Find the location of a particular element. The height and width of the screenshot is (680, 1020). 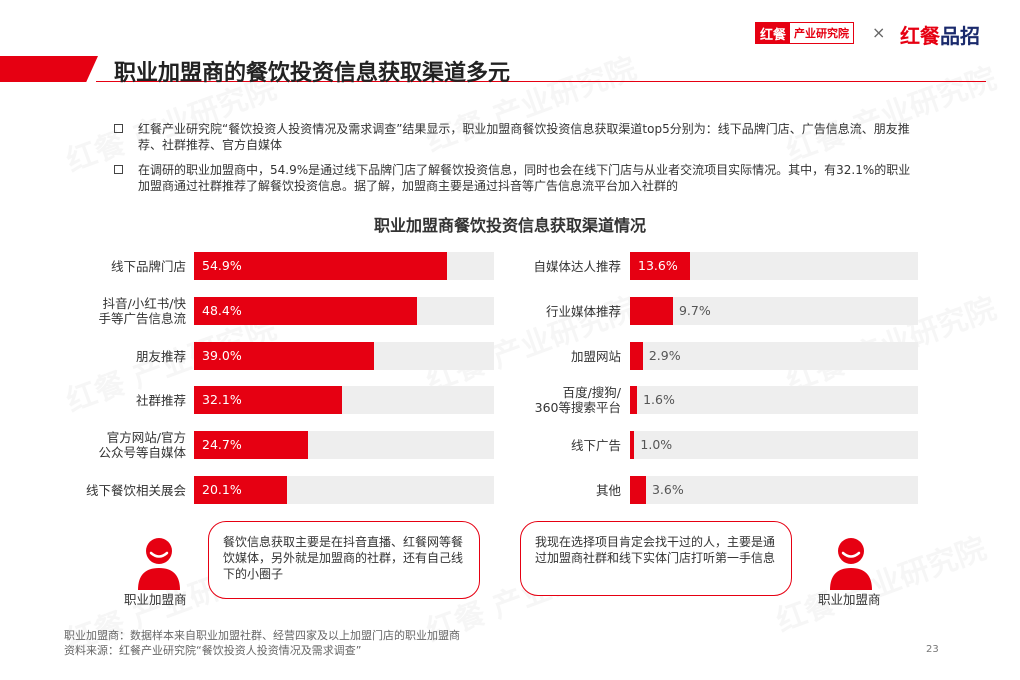

category-label: 其他 is located at coordinates (608, 490).